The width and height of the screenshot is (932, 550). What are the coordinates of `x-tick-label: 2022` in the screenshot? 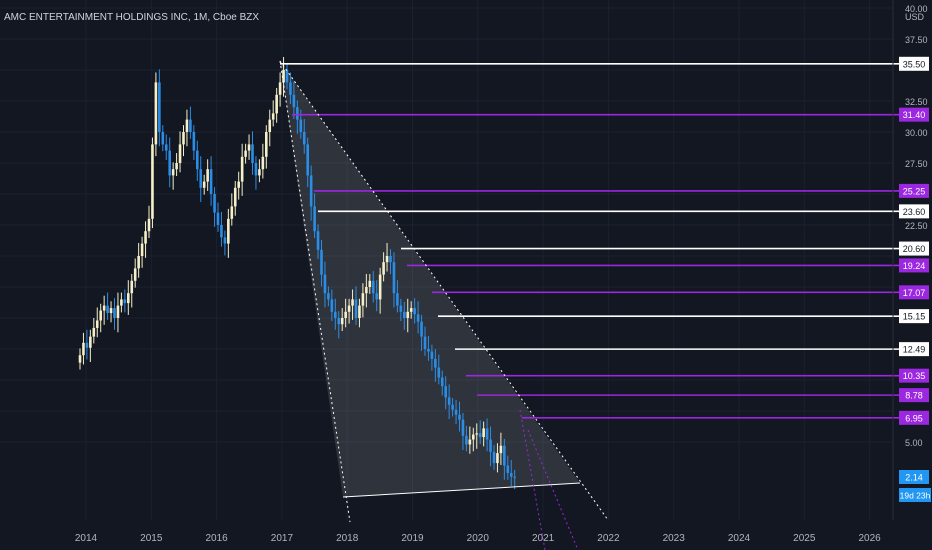 It's located at (608, 538).